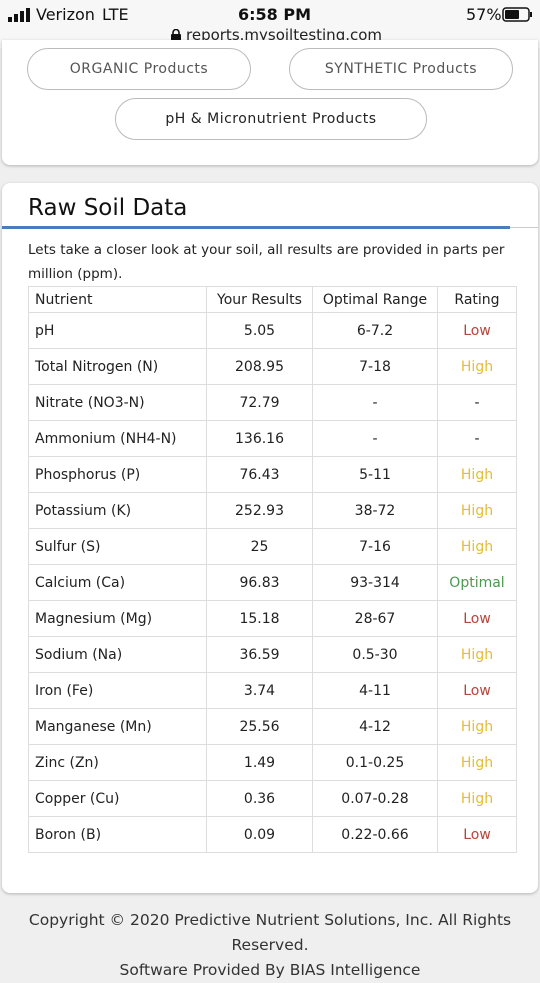  What do you see at coordinates (117, 299) in the screenshot?
I see `header-cell: Nutrient` at bounding box center [117, 299].